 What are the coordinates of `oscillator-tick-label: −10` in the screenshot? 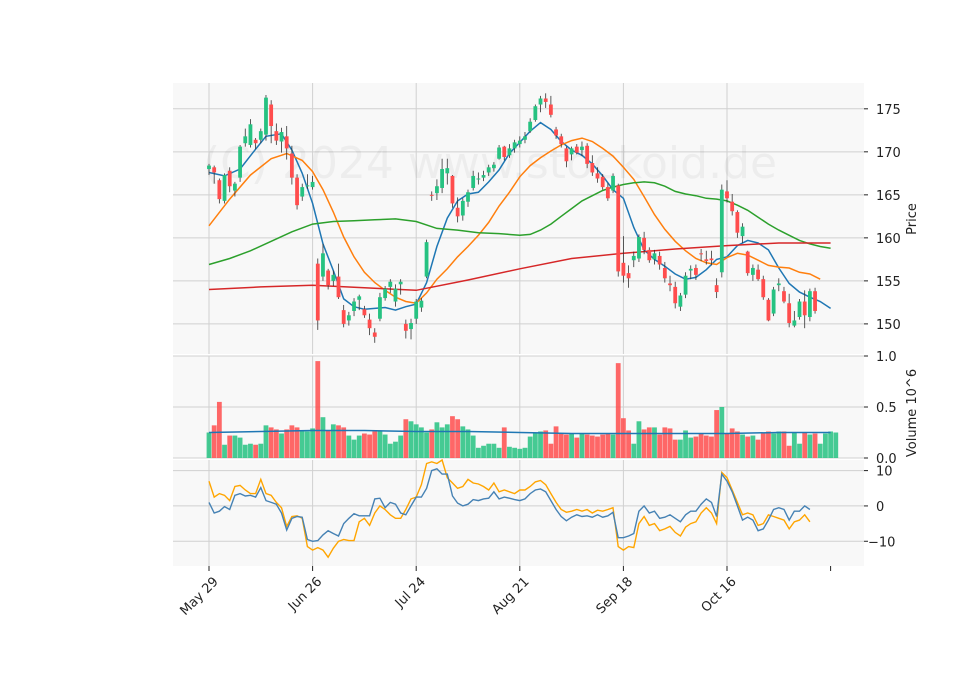 It's located at (881, 542).